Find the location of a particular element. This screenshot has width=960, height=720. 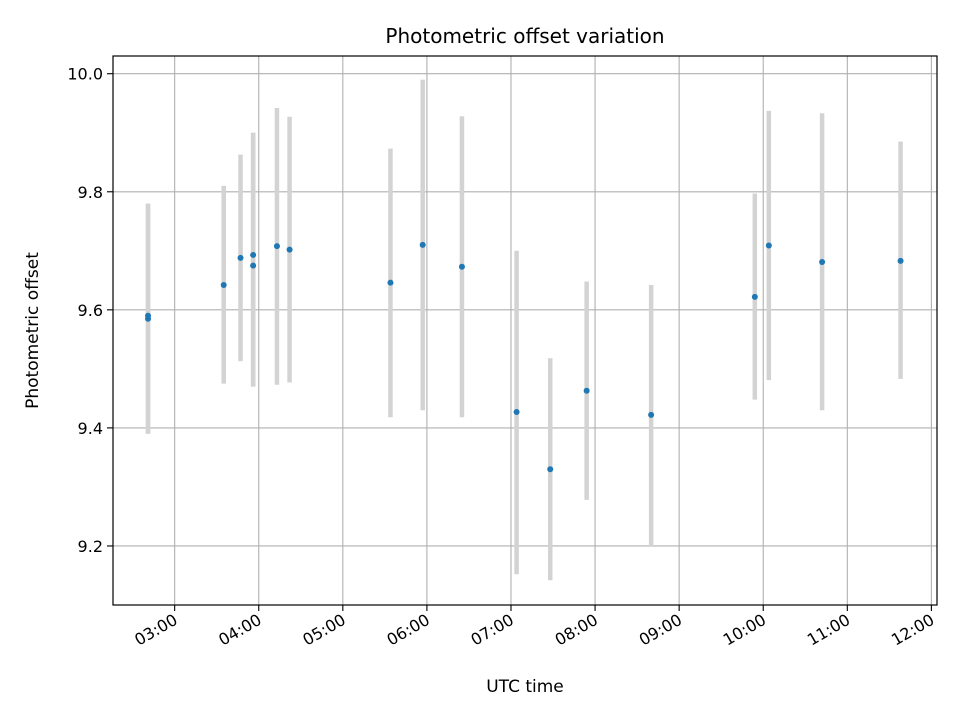

x-axis-title: UTC time is located at coordinates (525, 687).